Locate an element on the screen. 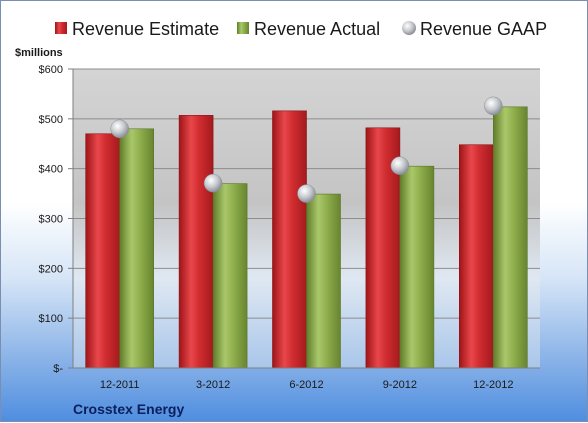 This screenshot has width=588, height=423. y-tick-label: $500 is located at coordinates (51, 120).